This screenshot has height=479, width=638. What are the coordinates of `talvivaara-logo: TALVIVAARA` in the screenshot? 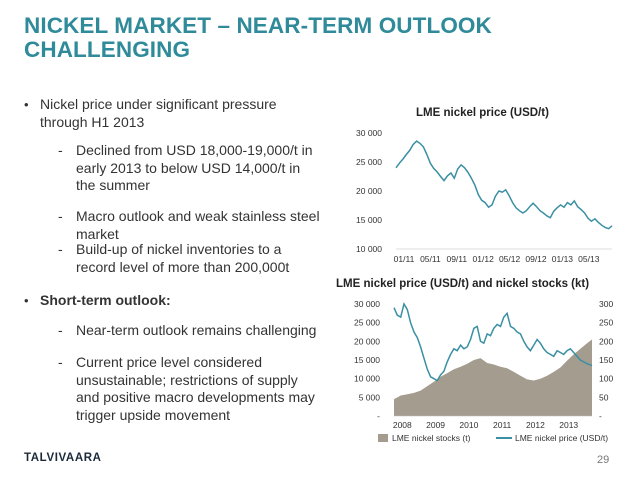 It's located at (63, 458).